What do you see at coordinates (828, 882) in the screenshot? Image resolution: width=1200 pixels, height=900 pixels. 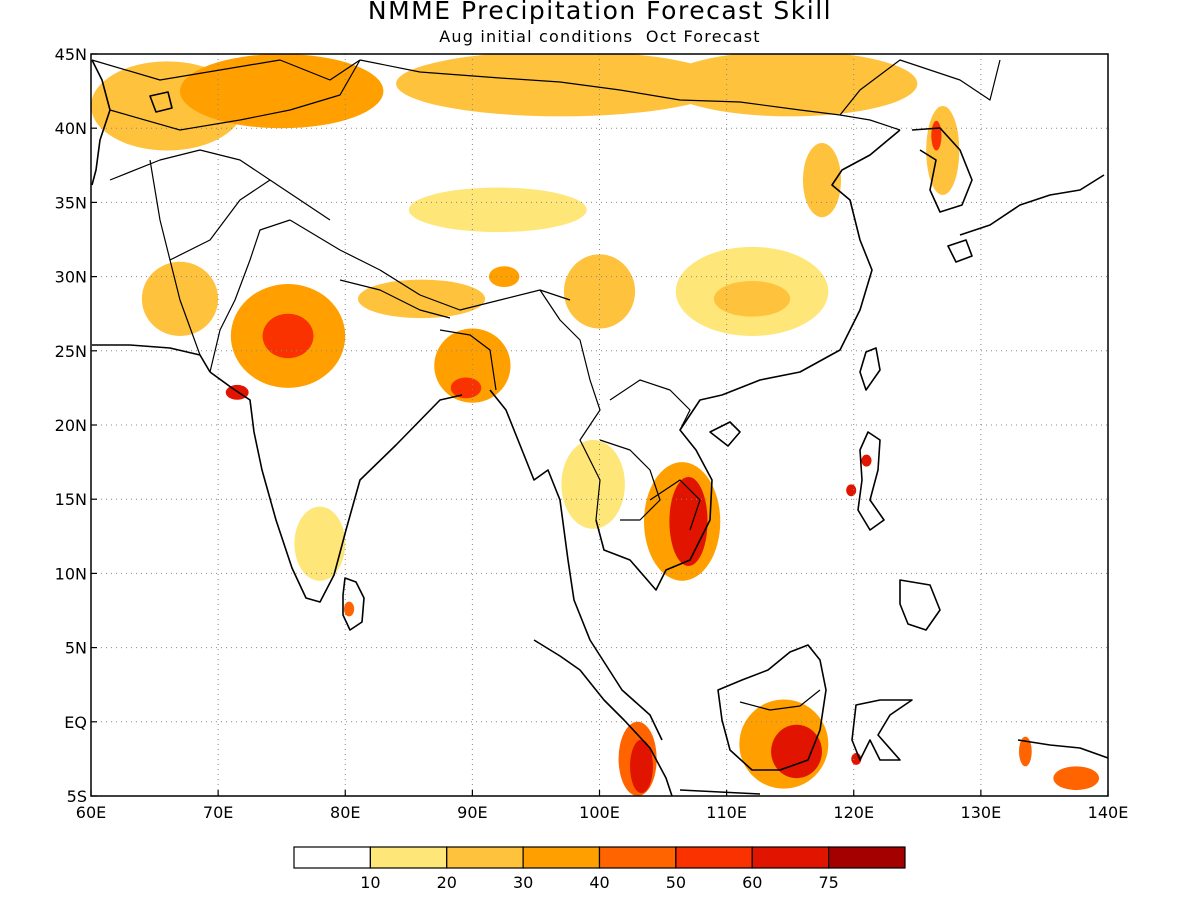 I see `colorbar-label: 75` at bounding box center [828, 882].